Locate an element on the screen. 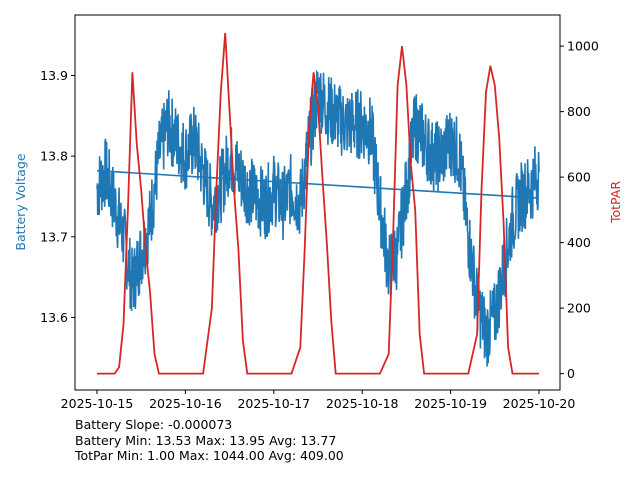  battery-stats-text: Battery Min: 13.53 Max: 13.95 Avg: 13.77 is located at coordinates (206, 440).